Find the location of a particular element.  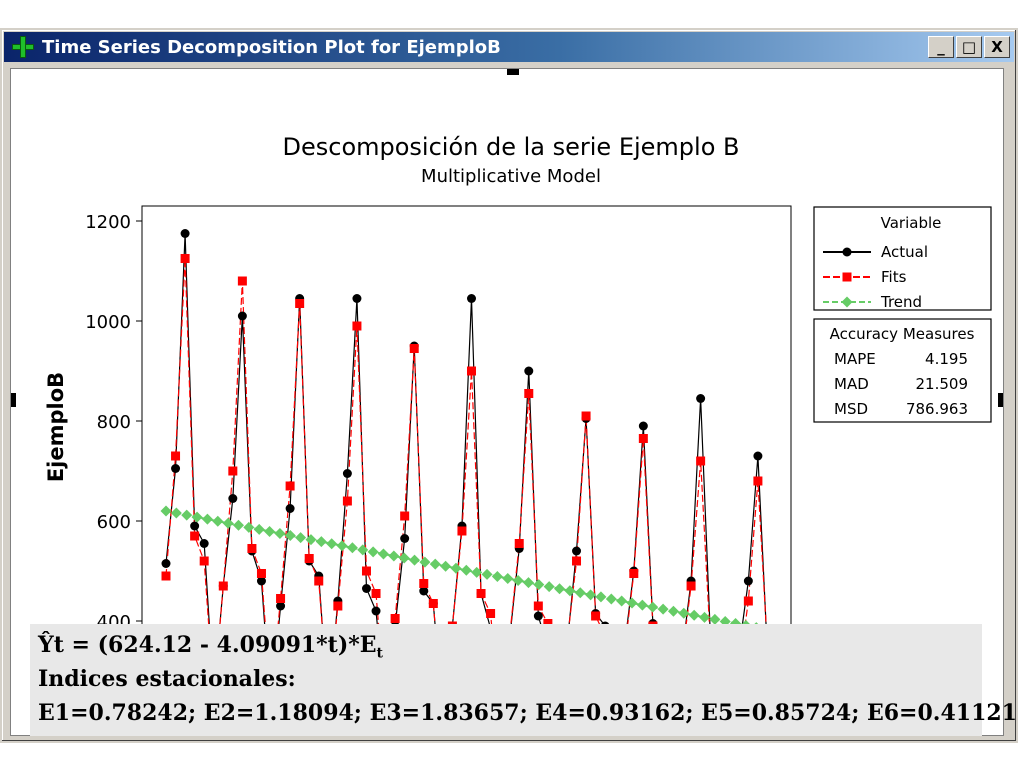

chart-title: Descomposición de la serie Ejemplo B is located at coordinates (511, 147).